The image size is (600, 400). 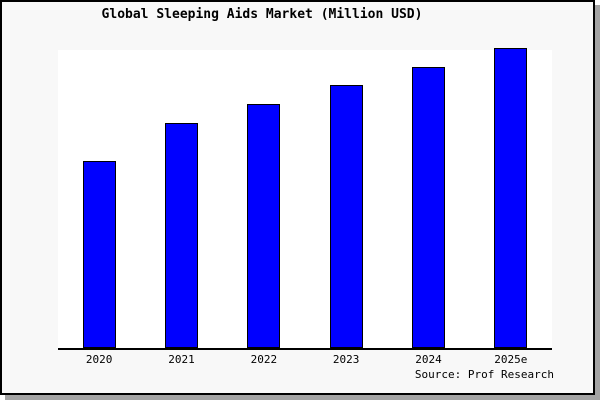 I want to click on x-tick-label-2022: 2022, so click(x=264, y=359).